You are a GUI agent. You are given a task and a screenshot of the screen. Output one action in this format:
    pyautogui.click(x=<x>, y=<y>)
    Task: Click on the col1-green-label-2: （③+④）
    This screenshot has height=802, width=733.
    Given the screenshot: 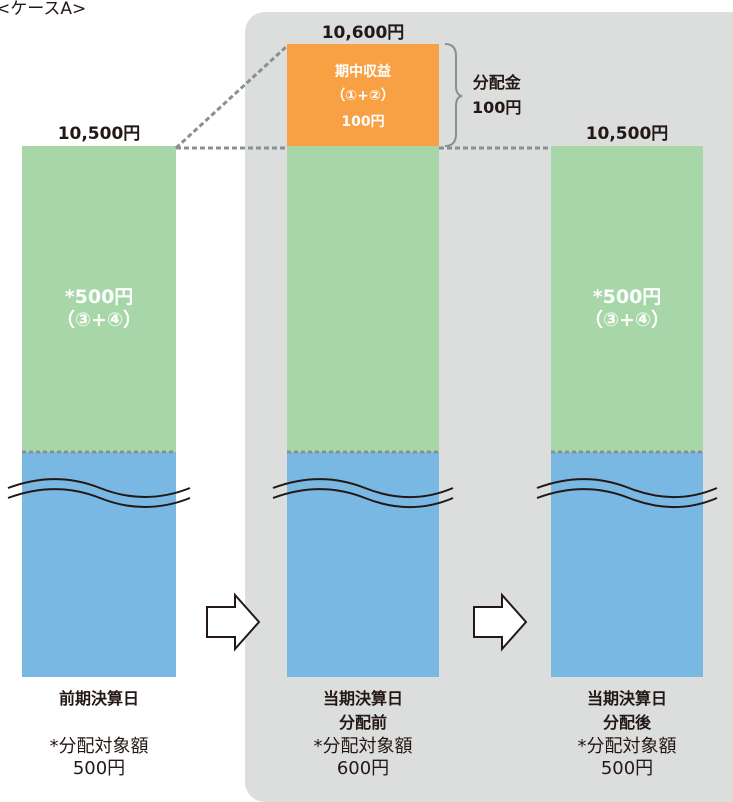 What is the action you would take?
    pyautogui.click(x=99, y=320)
    